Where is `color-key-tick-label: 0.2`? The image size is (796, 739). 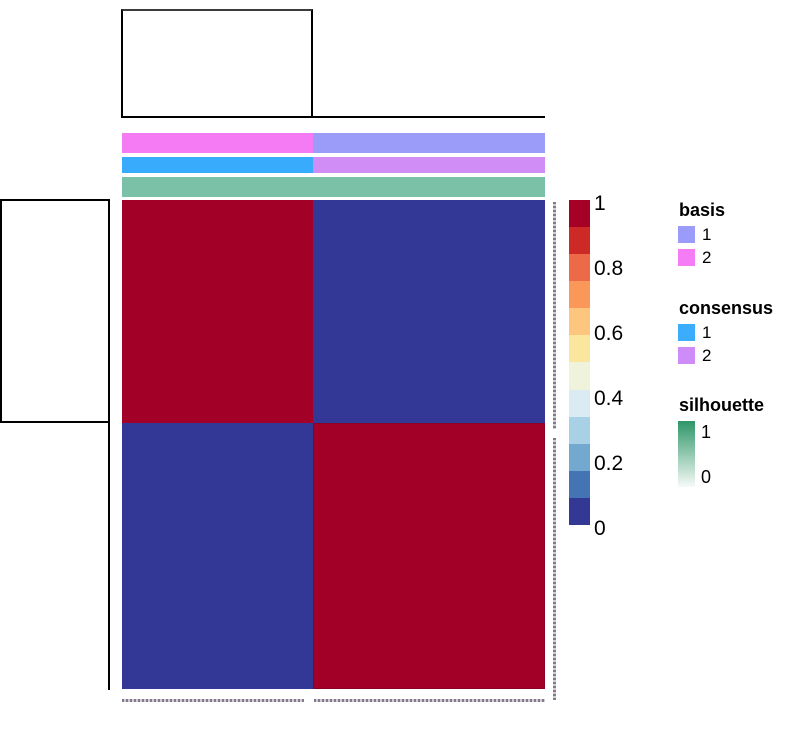 color-key-tick-label: 0.2 is located at coordinates (609, 463).